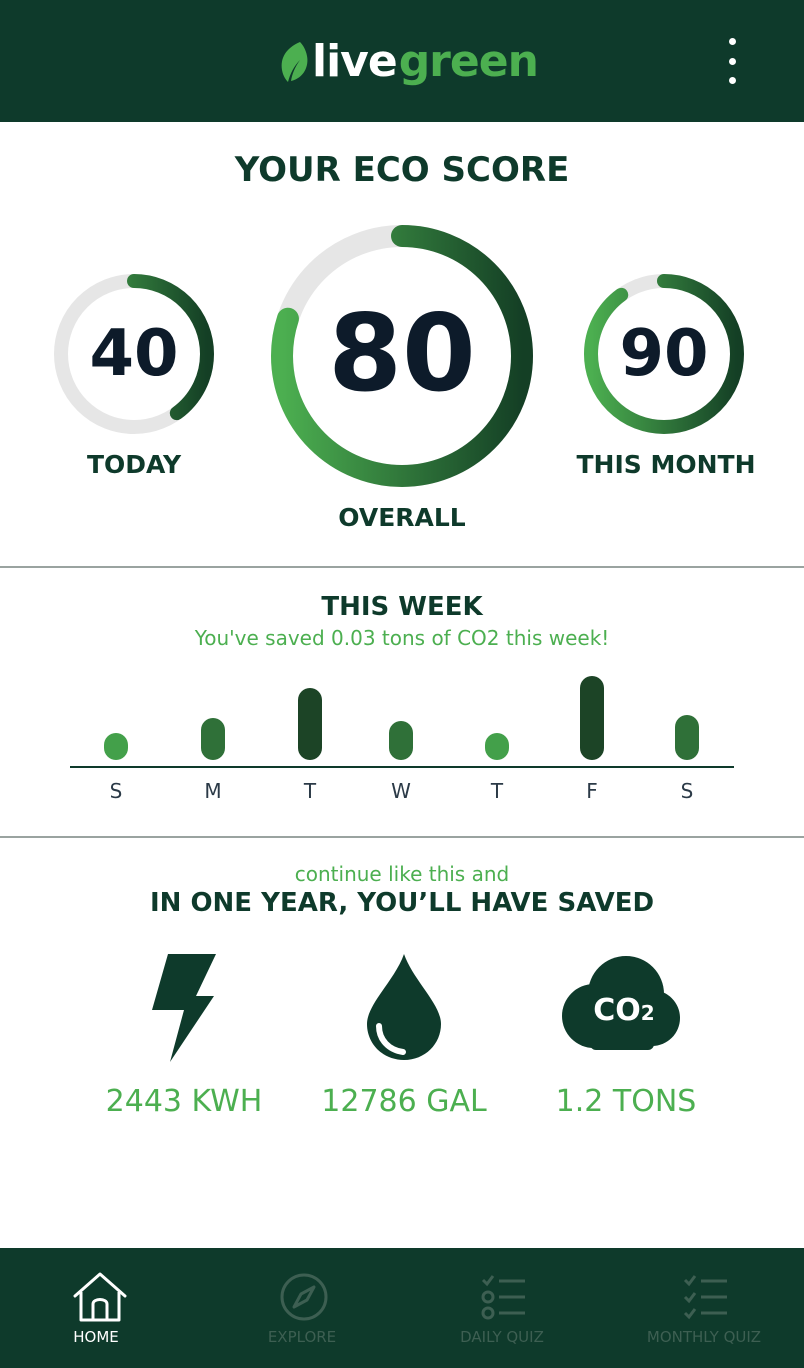 The height and width of the screenshot is (1368, 804). What do you see at coordinates (134, 464) in the screenshot?
I see `today-label: TODAY` at bounding box center [134, 464].